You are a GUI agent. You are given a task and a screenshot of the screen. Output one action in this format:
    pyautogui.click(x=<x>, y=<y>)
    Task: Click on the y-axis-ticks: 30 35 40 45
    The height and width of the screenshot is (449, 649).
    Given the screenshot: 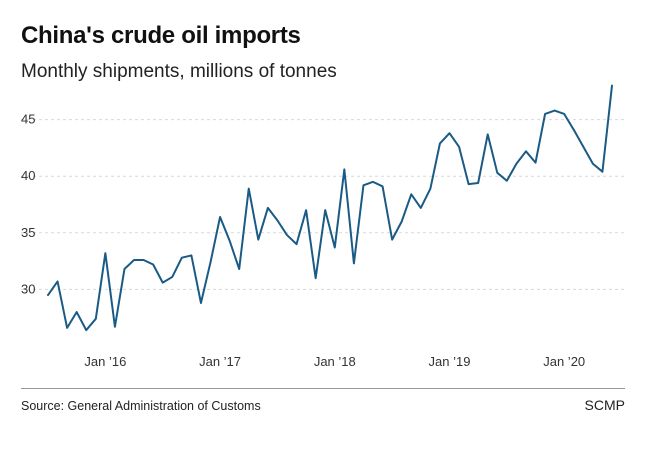 What is the action you would take?
    pyautogui.click(x=28, y=204)
    